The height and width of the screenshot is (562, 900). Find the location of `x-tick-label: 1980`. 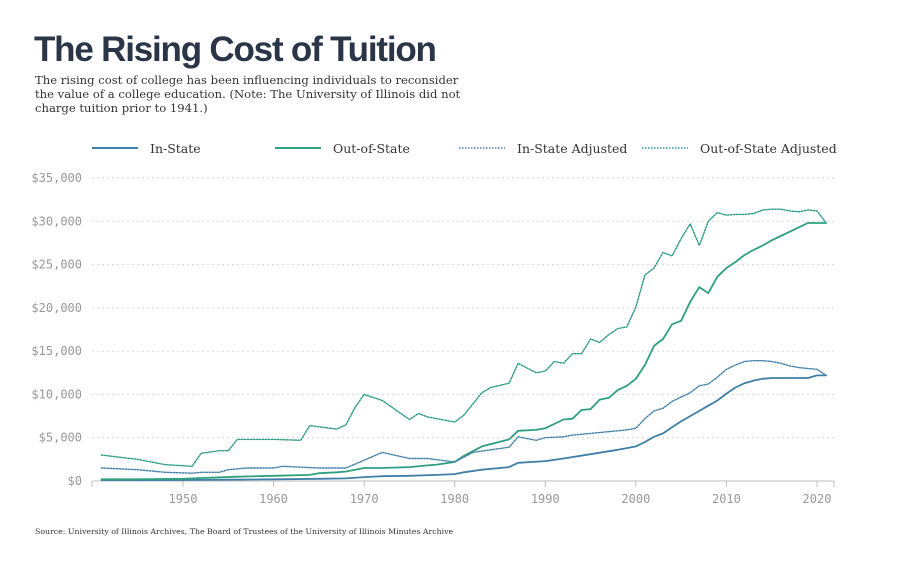

x-tick-label: 1980 is located at coordinates (454, 499).